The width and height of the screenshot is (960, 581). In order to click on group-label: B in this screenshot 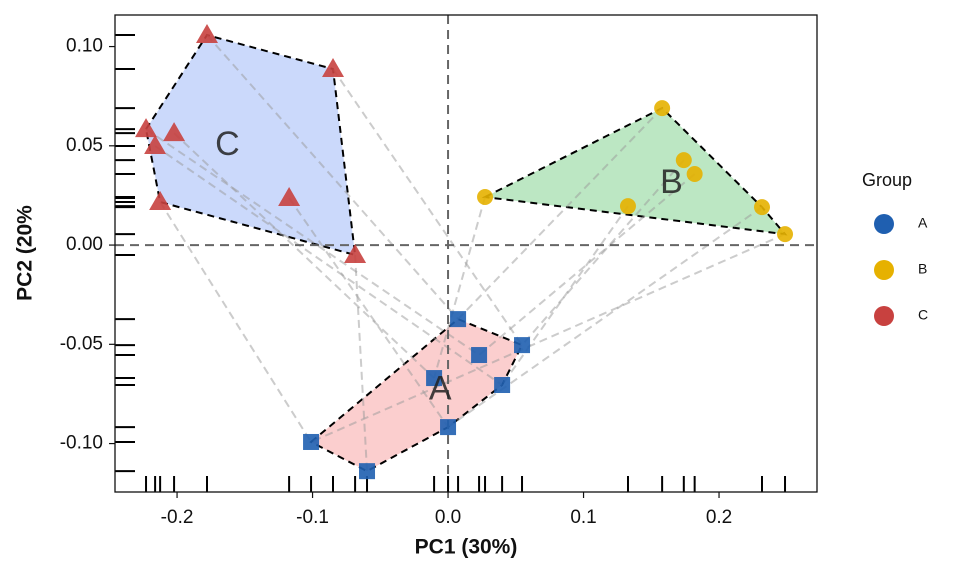, I will do `click(671, 182)`.